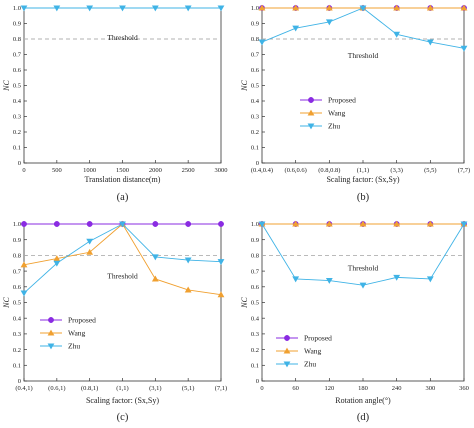  What do you see at coordinates (68, 333) in the screenshot?
I see `chart-legend: Proposed Wang Zhu` at bounding box center [68, 333].